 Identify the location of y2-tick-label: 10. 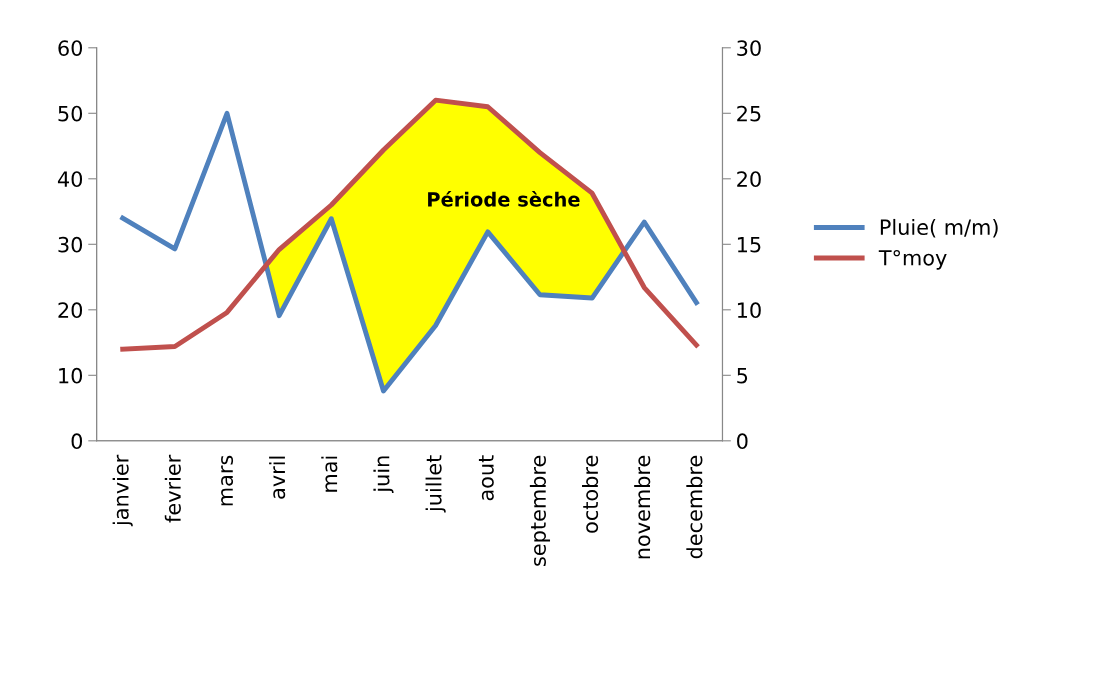
(749, 310).